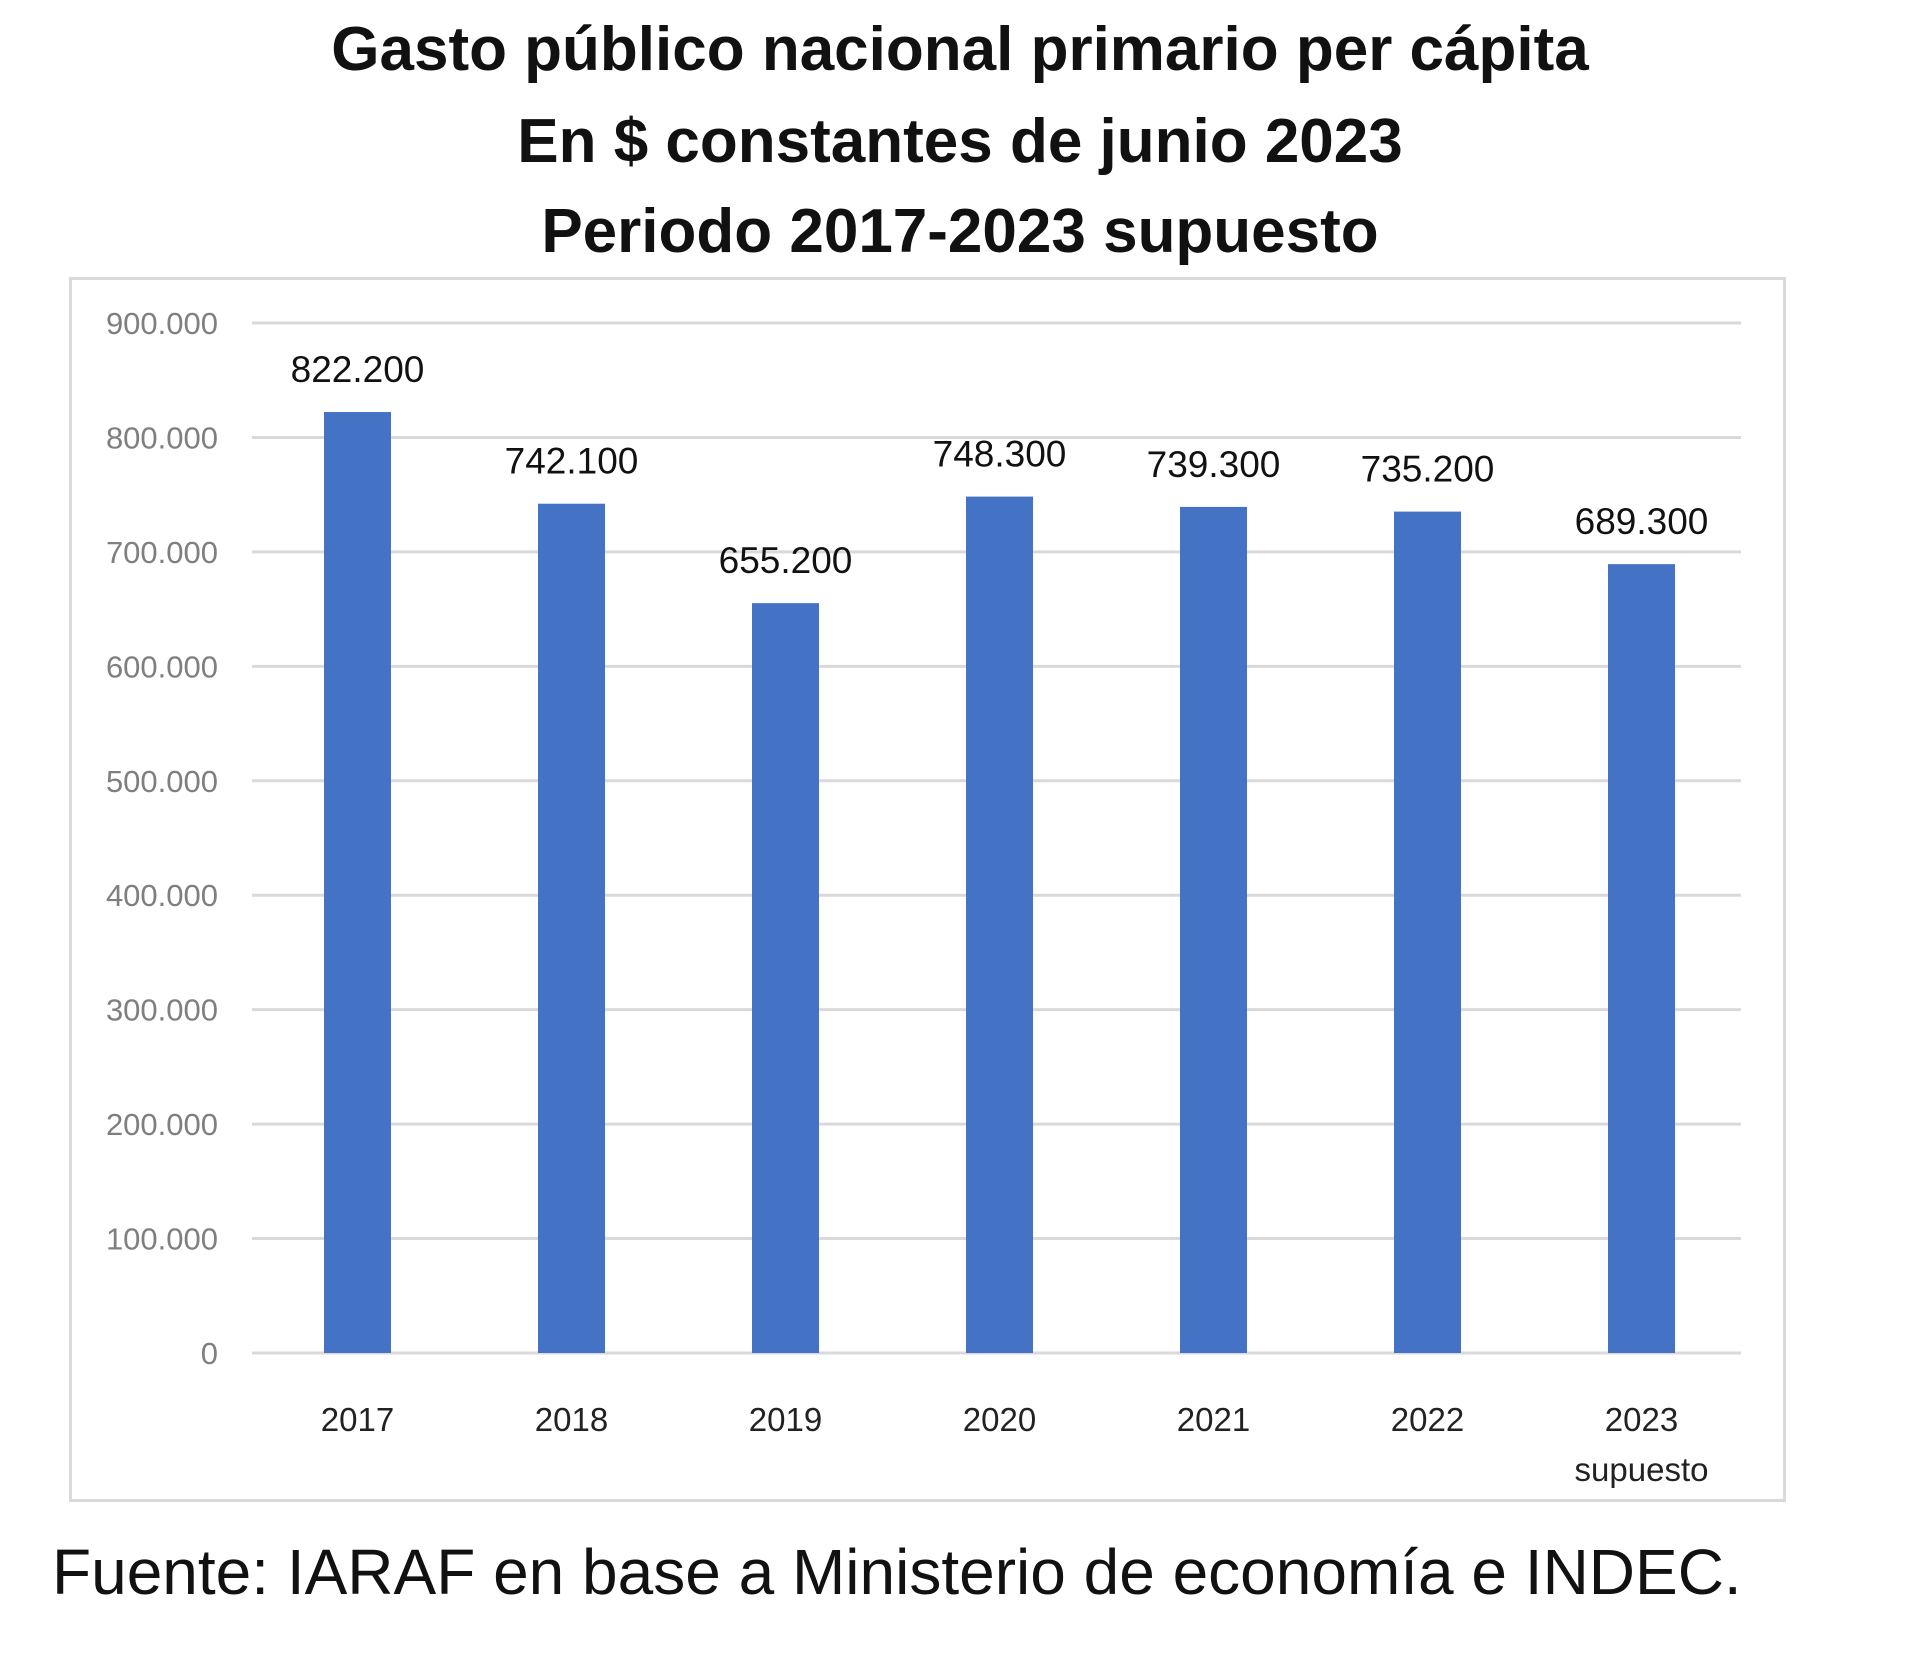 The image size is (1920, 1660). I want to click on y-tick-label: 400.000, so click(162, 895).